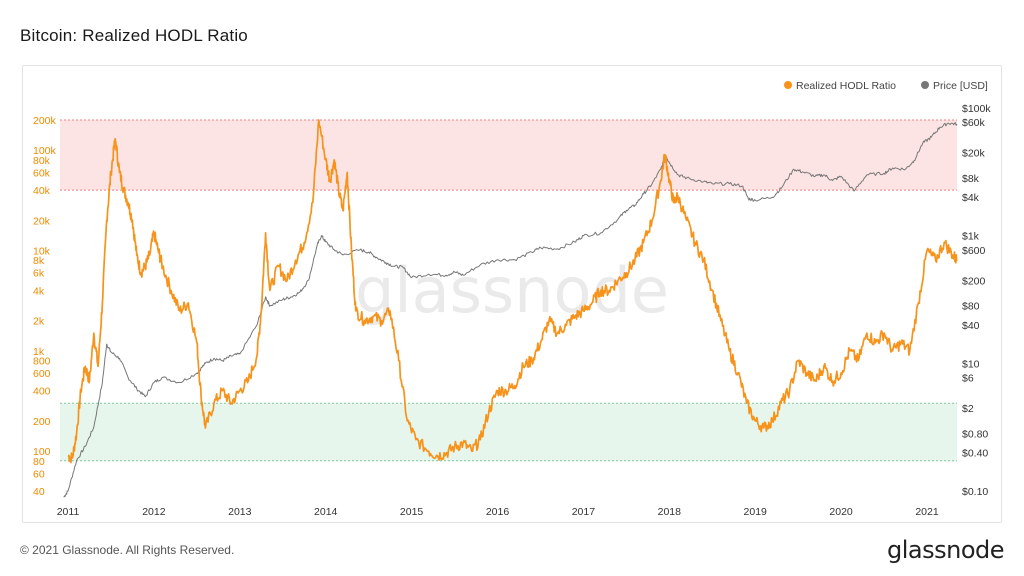 This screenshot has height=576, width=1024. What do you see at coordinates (974, 281) in the screenshot?
I see `right-tick-label: $200` at bounding box center [974, 281].